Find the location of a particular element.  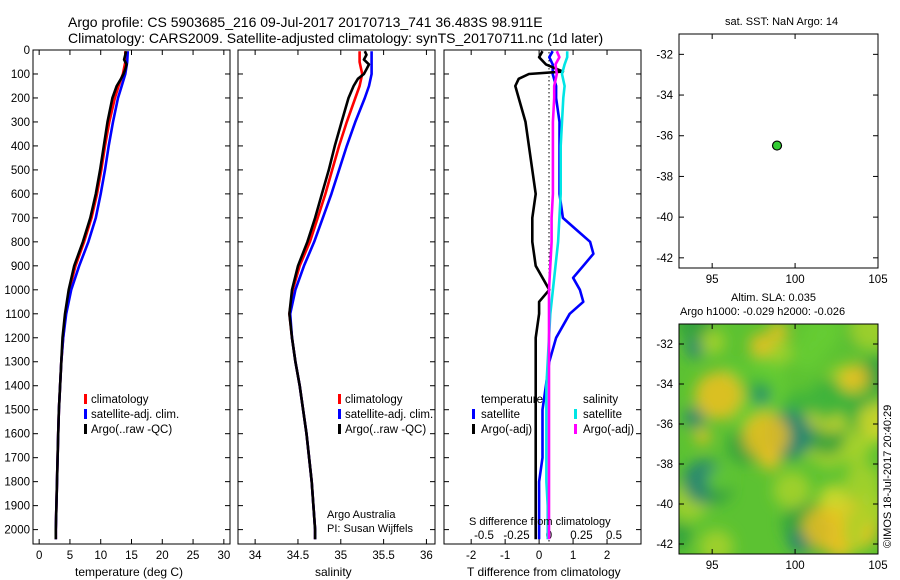

salinity-legend-label-1: satellite-adj. clim. is located at coordinates (389, 415).